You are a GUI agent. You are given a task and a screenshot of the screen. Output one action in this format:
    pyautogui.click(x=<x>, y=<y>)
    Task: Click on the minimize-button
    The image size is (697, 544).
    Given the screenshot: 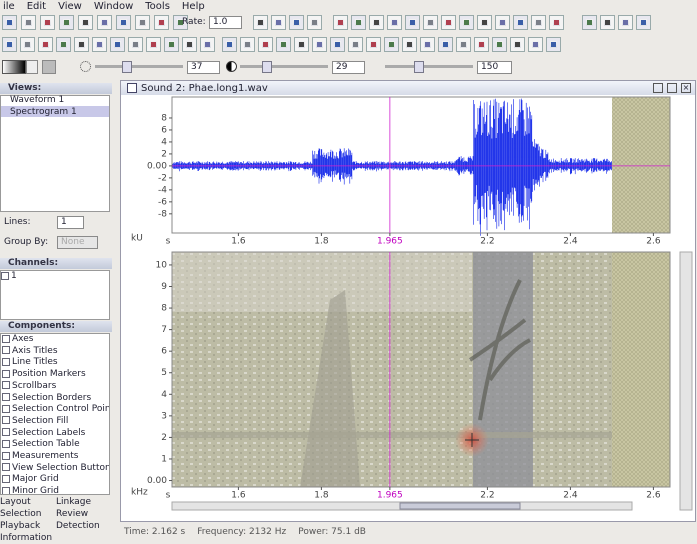 What is the action you would take?
    pyautogui.click(x=658, y=88)
    